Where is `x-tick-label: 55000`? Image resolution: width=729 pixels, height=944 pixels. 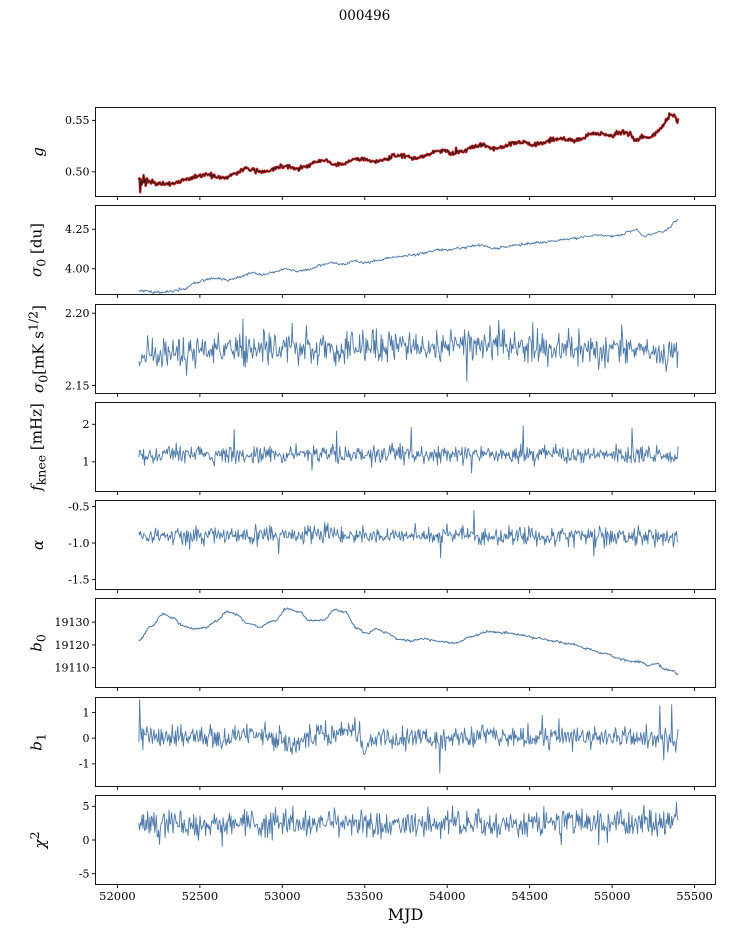 x-tick-label: 55000 is located at coordinates (612, 896).